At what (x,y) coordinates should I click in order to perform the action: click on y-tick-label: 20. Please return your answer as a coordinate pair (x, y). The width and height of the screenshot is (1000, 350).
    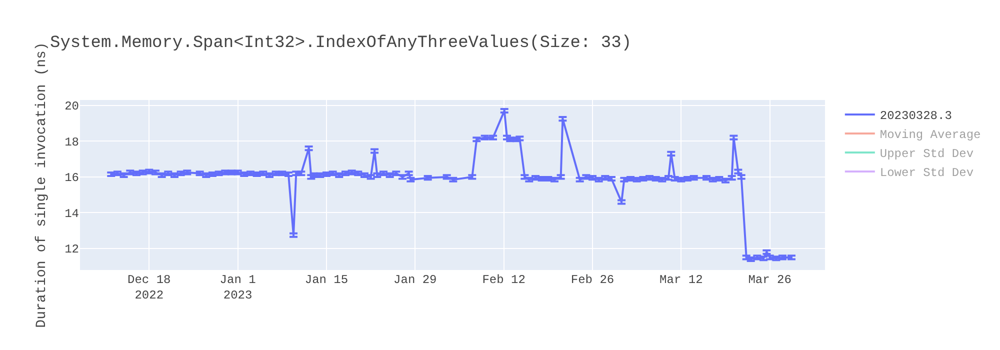
    Looking at the image, I should click on (71, 107).